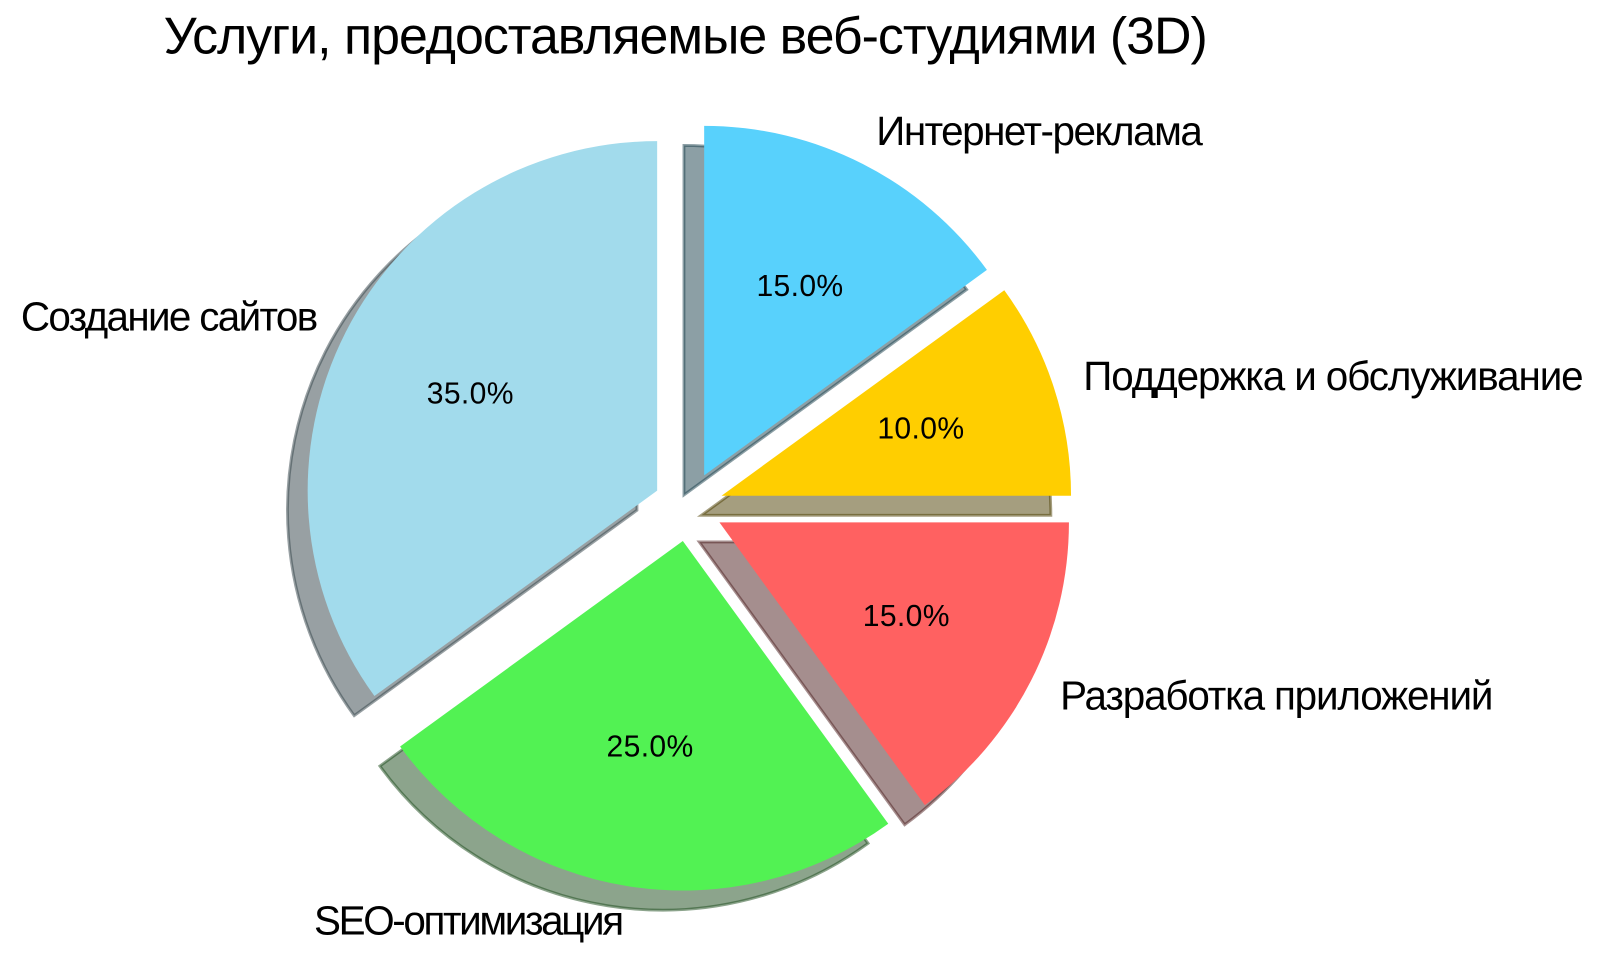 The height and width of the screenshot is (963, 1600). Describe the element at coordinates (1332, 376) in the screenshot. I see `svg-text: Поддержка и обслуживание` at that location.